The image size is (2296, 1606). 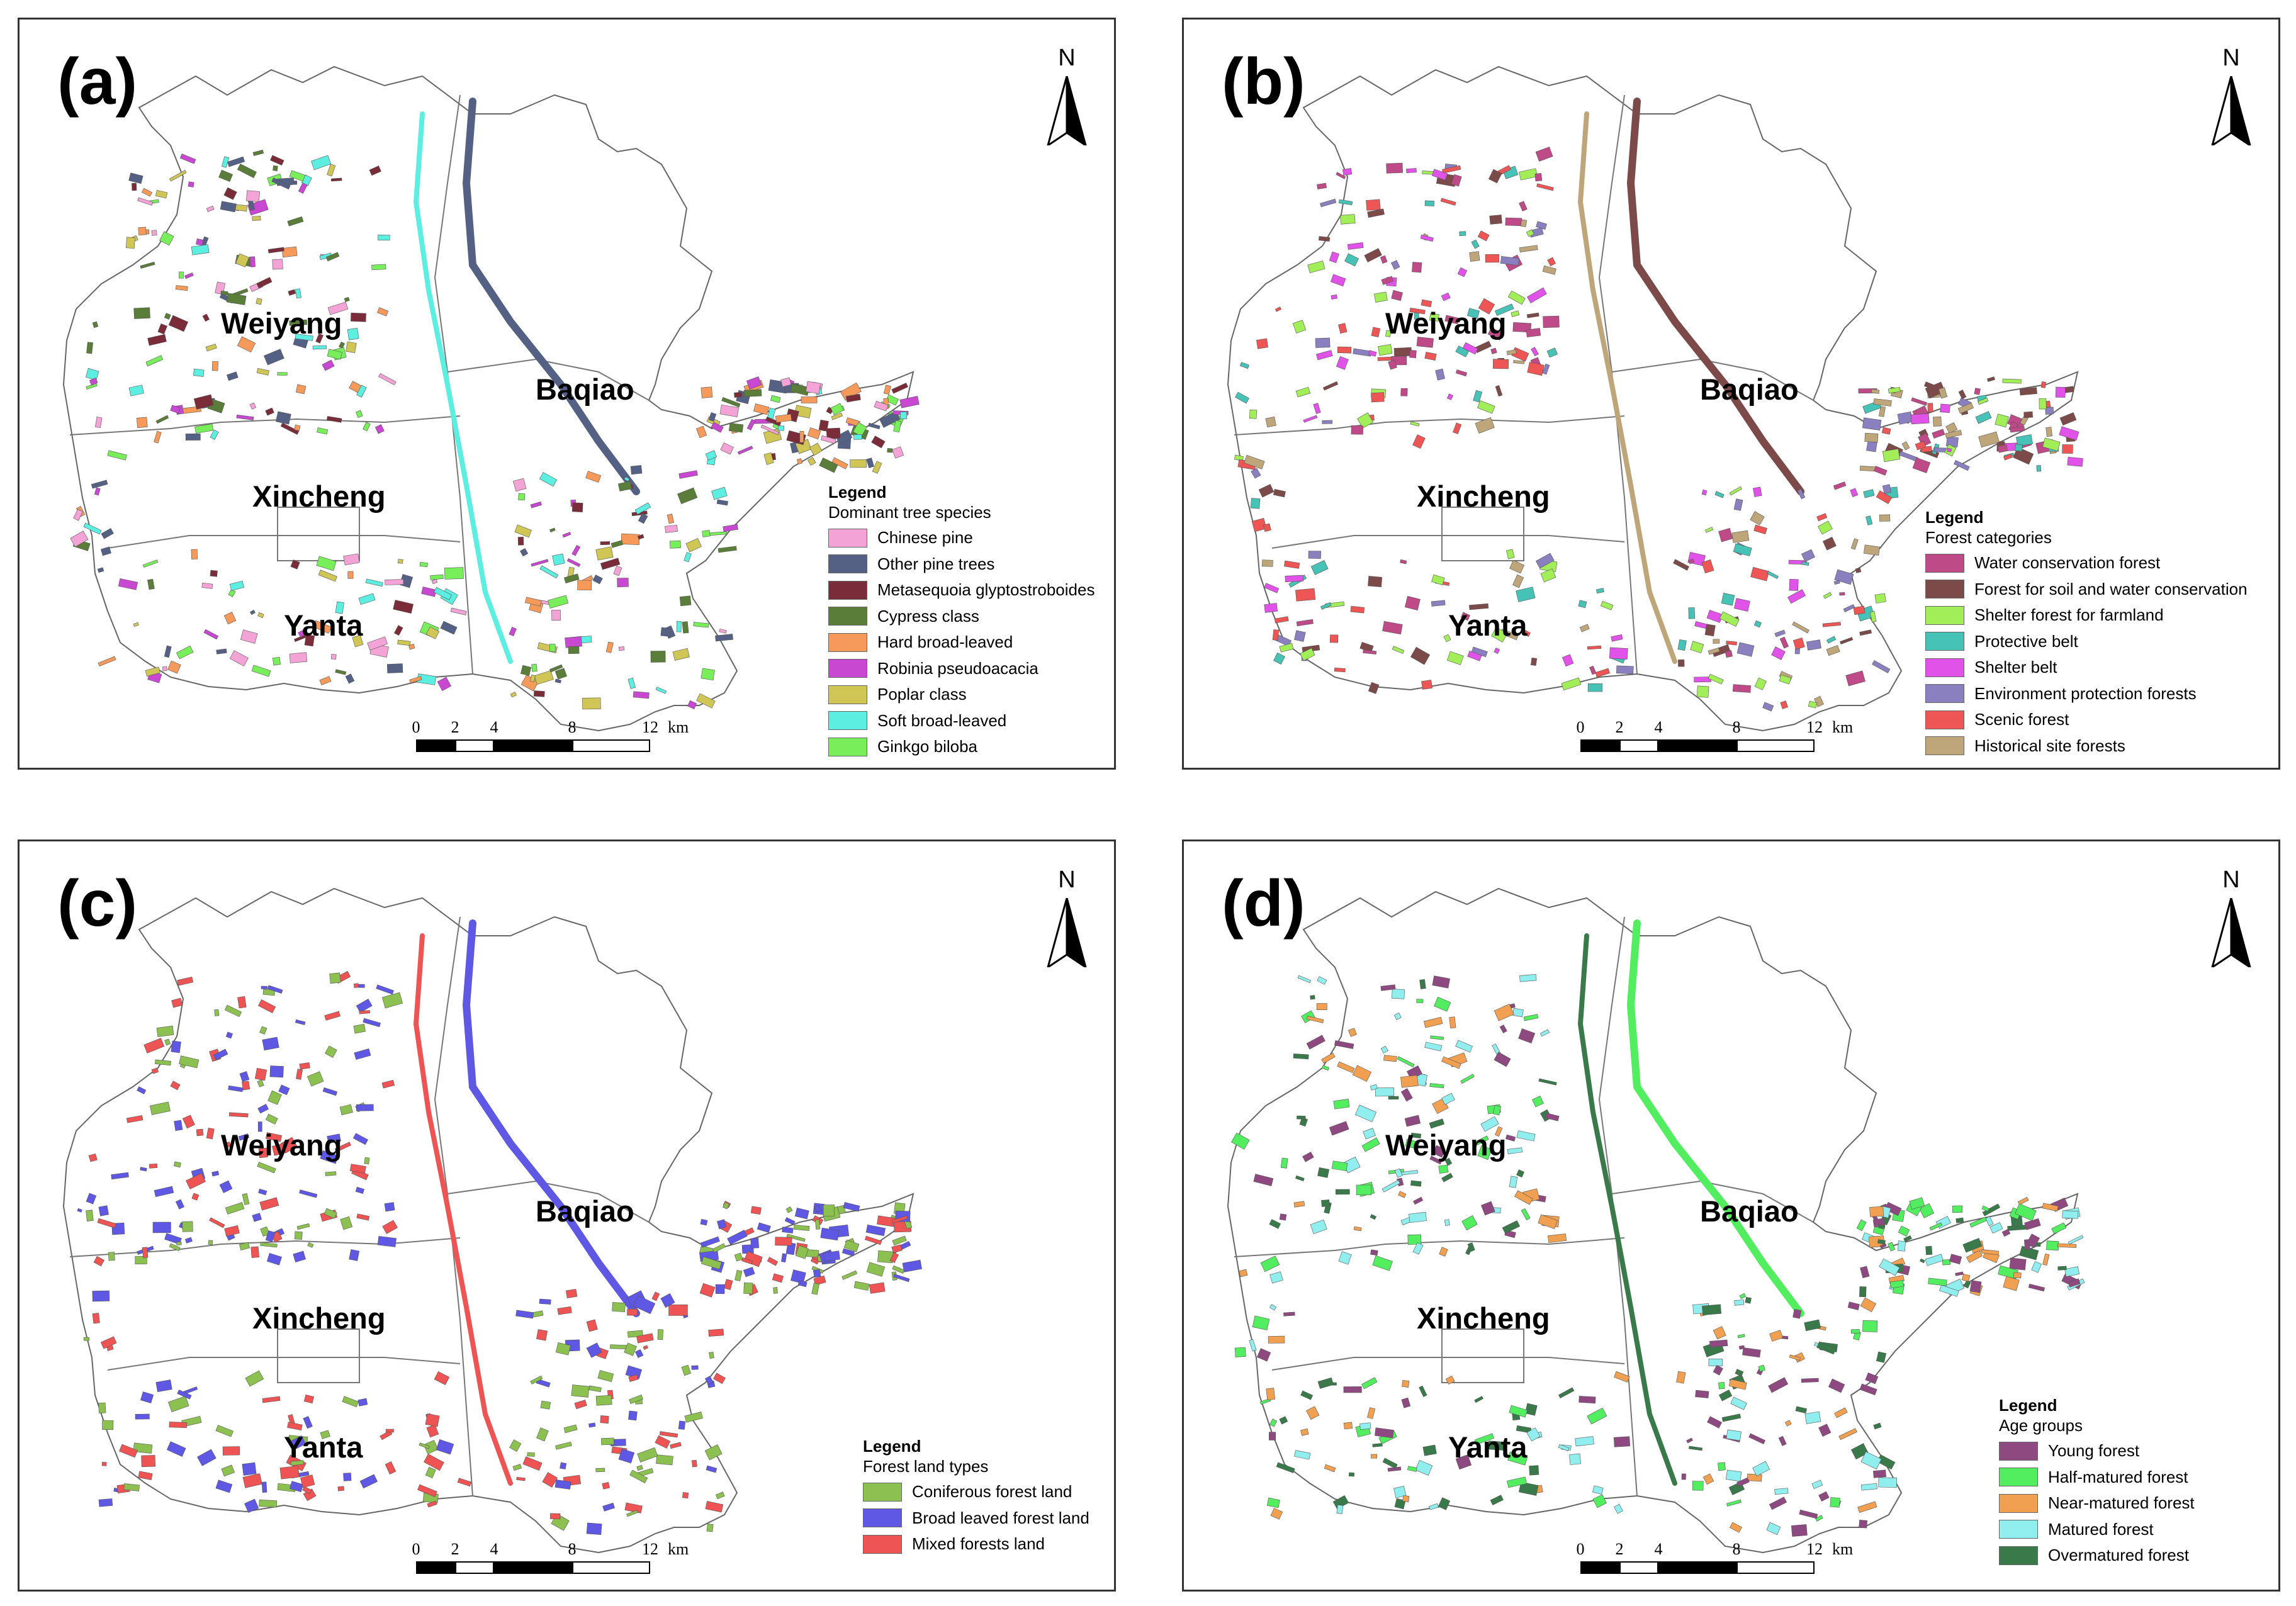 What do you see at coordinates (2111, 588) in the screenshot?
I see `legend-label: Forest for soil and water conservation` at bounding box center [2111, 588].